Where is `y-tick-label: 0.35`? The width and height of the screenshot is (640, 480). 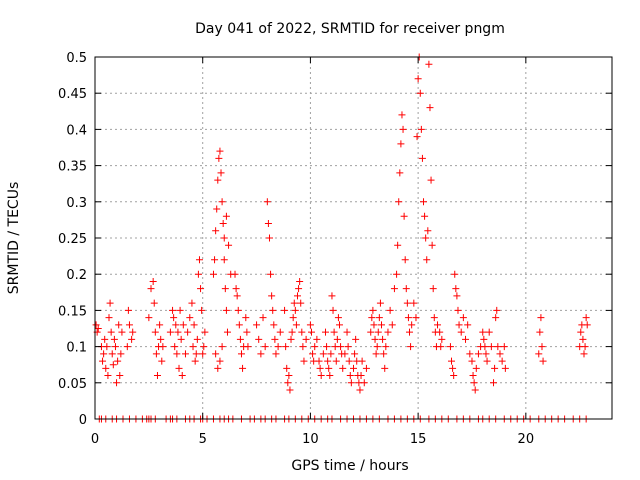 y-tick-label: 0.35 is located at coordinates (72, 167).